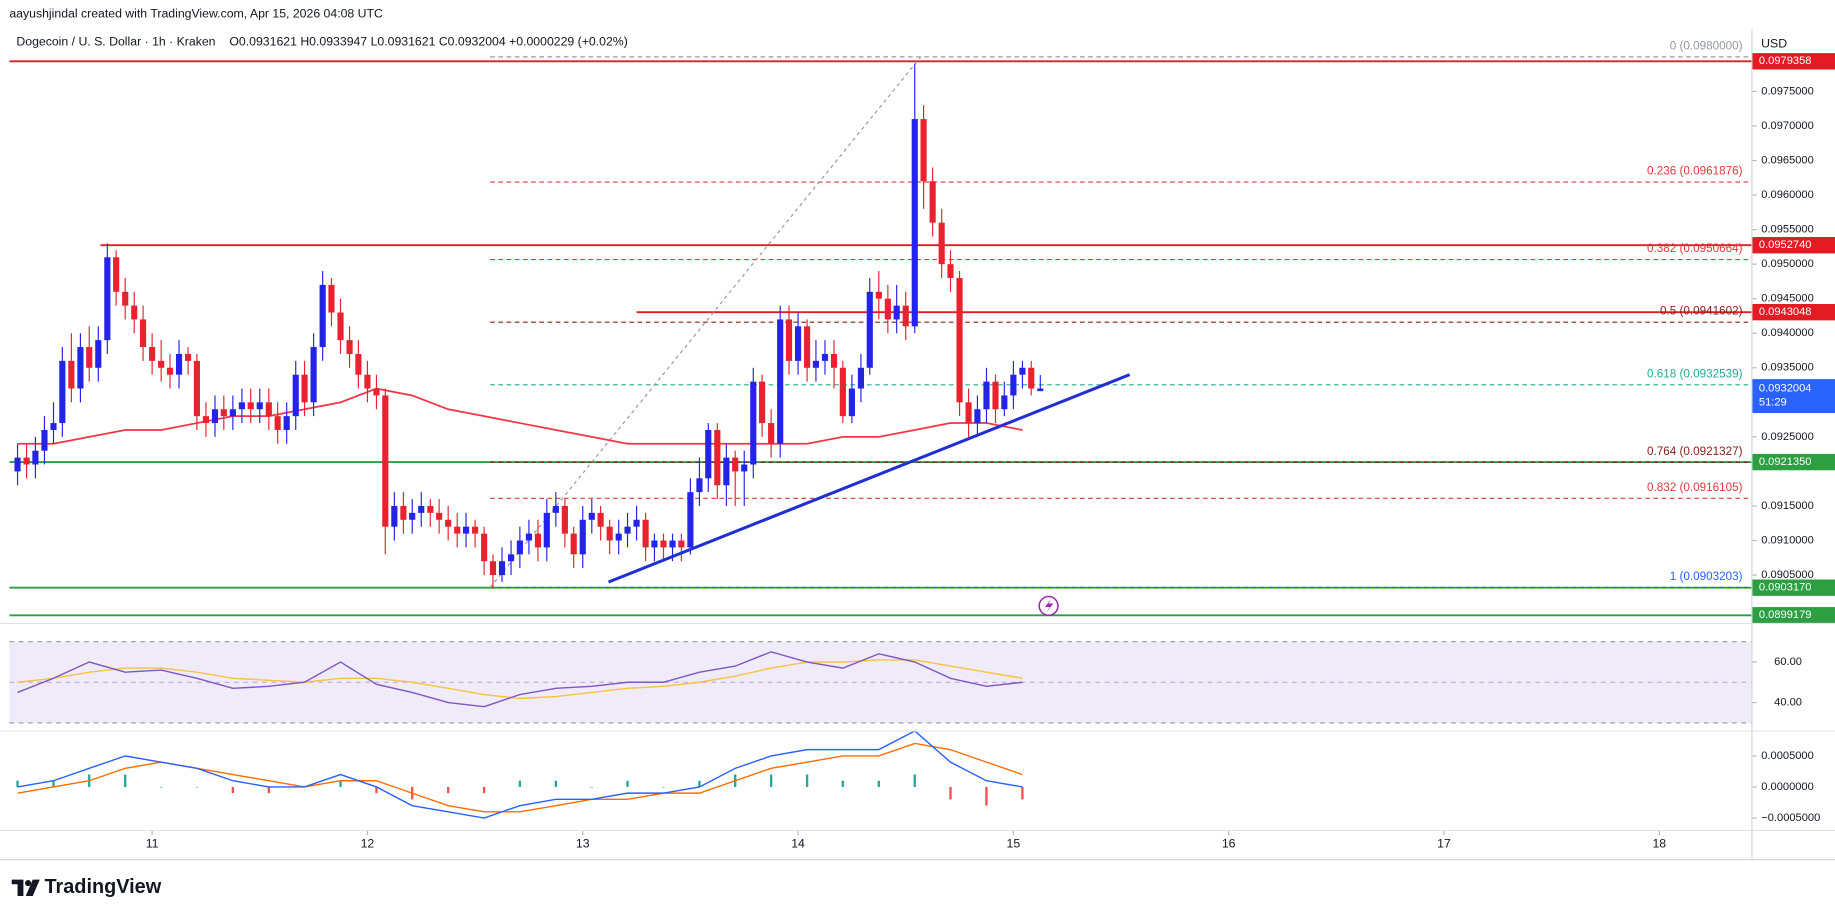 The image size is (1835, 917). What do you see at coordinates (520, 679) in the screenshot?
I see `rsi-ma-line` at bounding box center [520, 679].